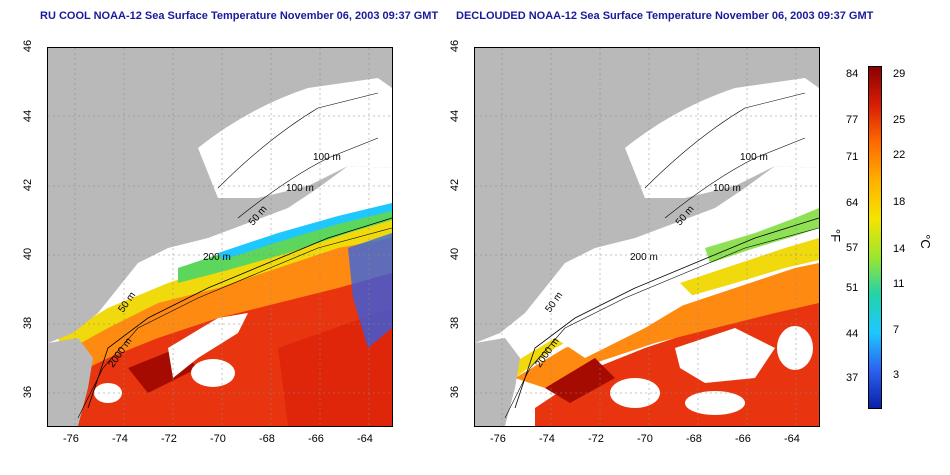 The height and width of the screenshot is (475, 950). I want to click on colorbar-c-tick: 11, so click(899, 284).